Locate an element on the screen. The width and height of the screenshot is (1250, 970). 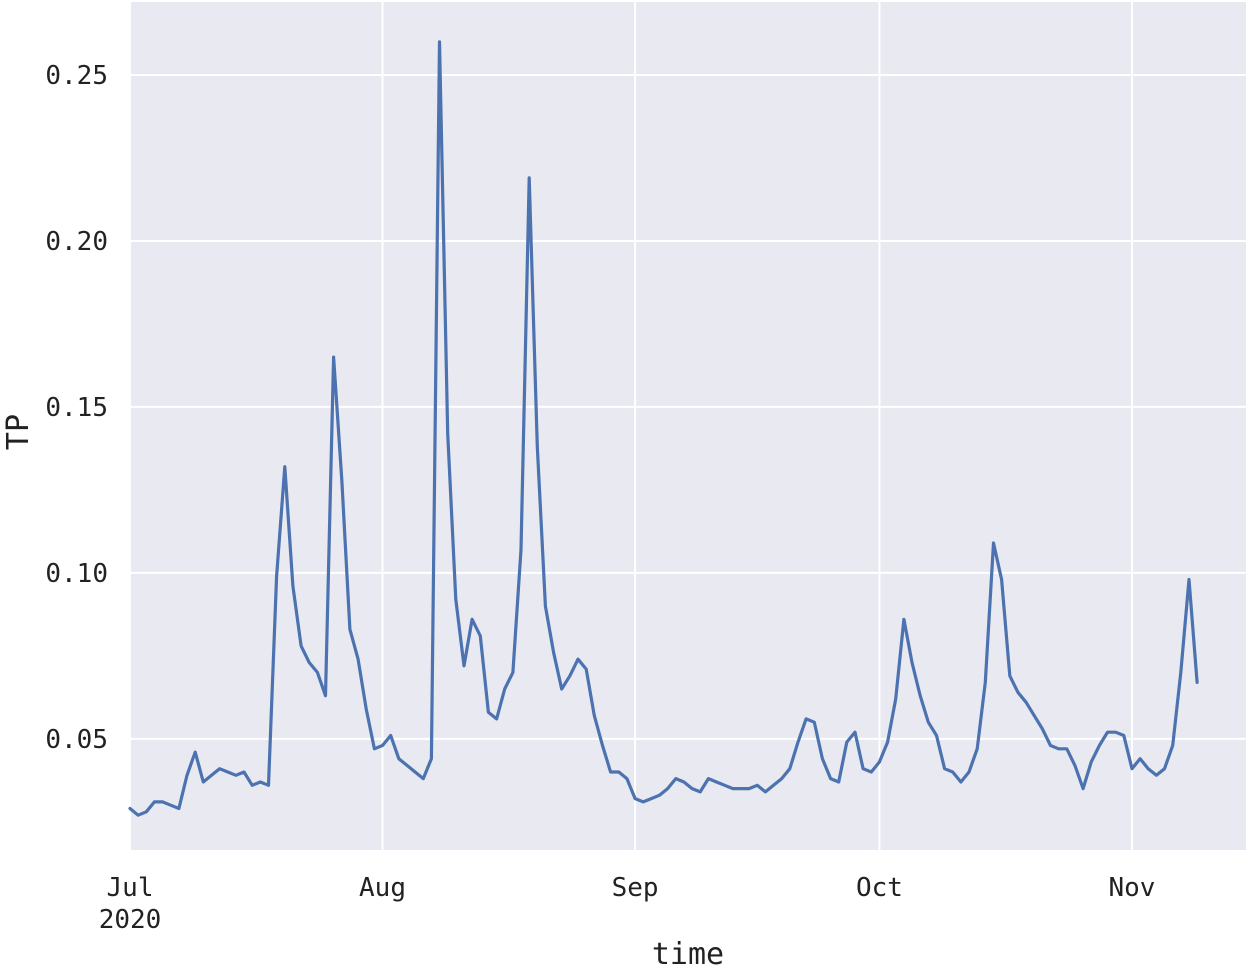
x-tick-sublabel: 2020 is located at coordinates (130, 920).